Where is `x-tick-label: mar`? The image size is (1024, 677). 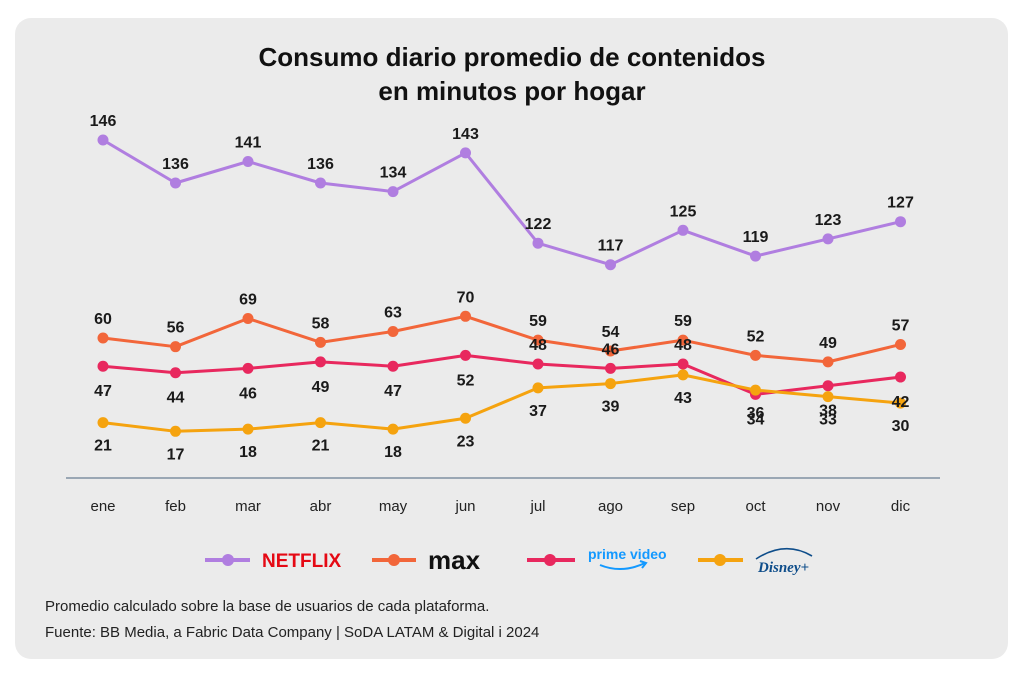
x-tick-label: mar is located at coordinates (248, 506).